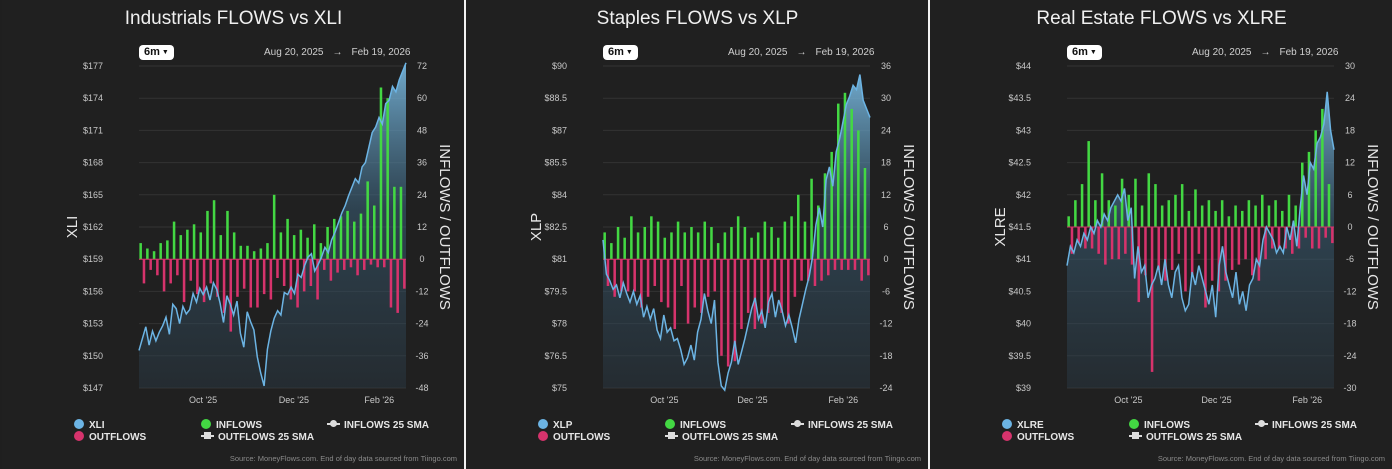  Describe the element at coordinates (1023, 425) in the screenshot. I see `legend-price: XLRE` at that location.